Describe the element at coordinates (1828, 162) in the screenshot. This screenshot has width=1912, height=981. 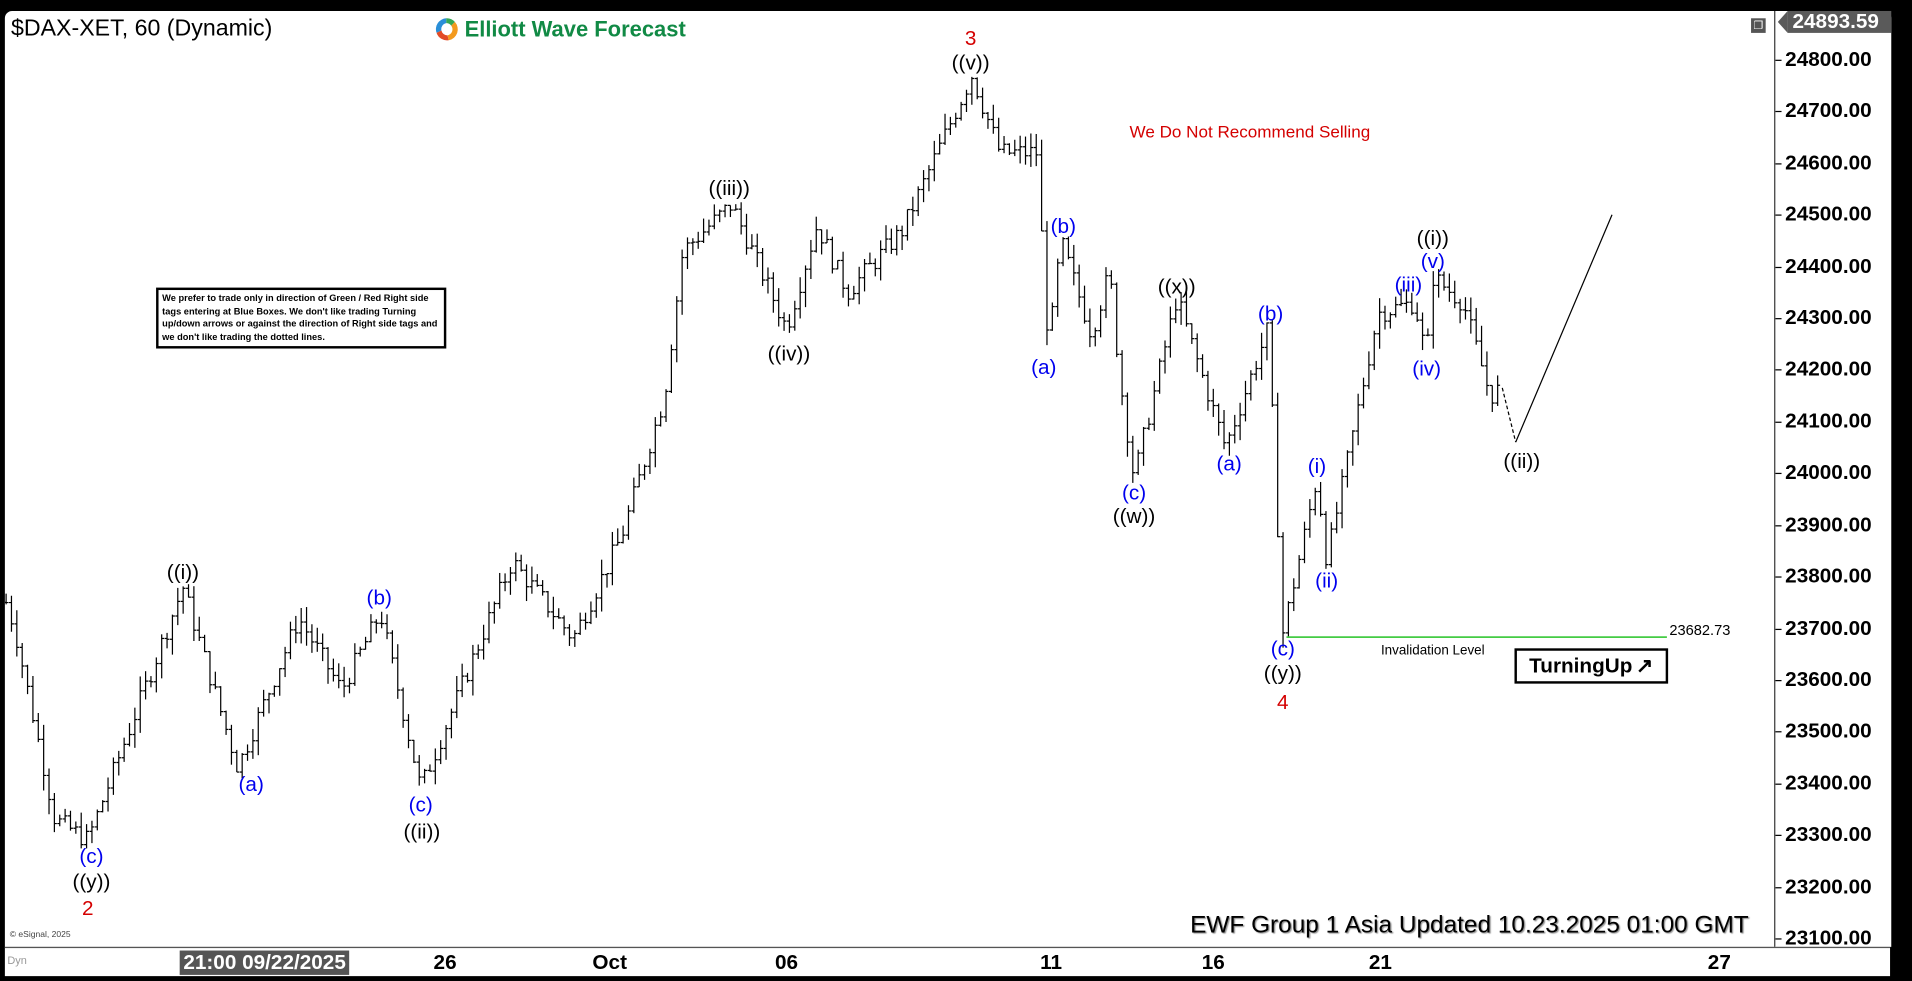
I see `y-tick-label: 24600.00` at that location.